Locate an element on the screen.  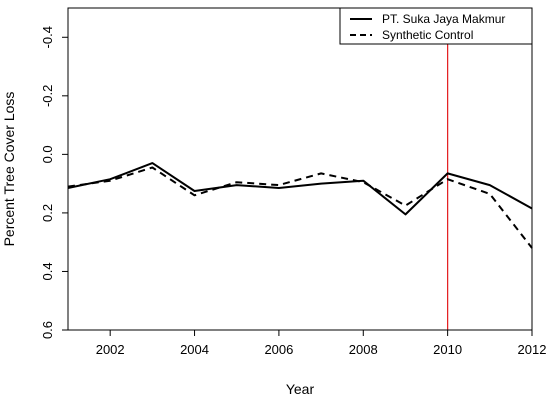
y-tick-label: 0.0 is located at coordinates (47, 154).